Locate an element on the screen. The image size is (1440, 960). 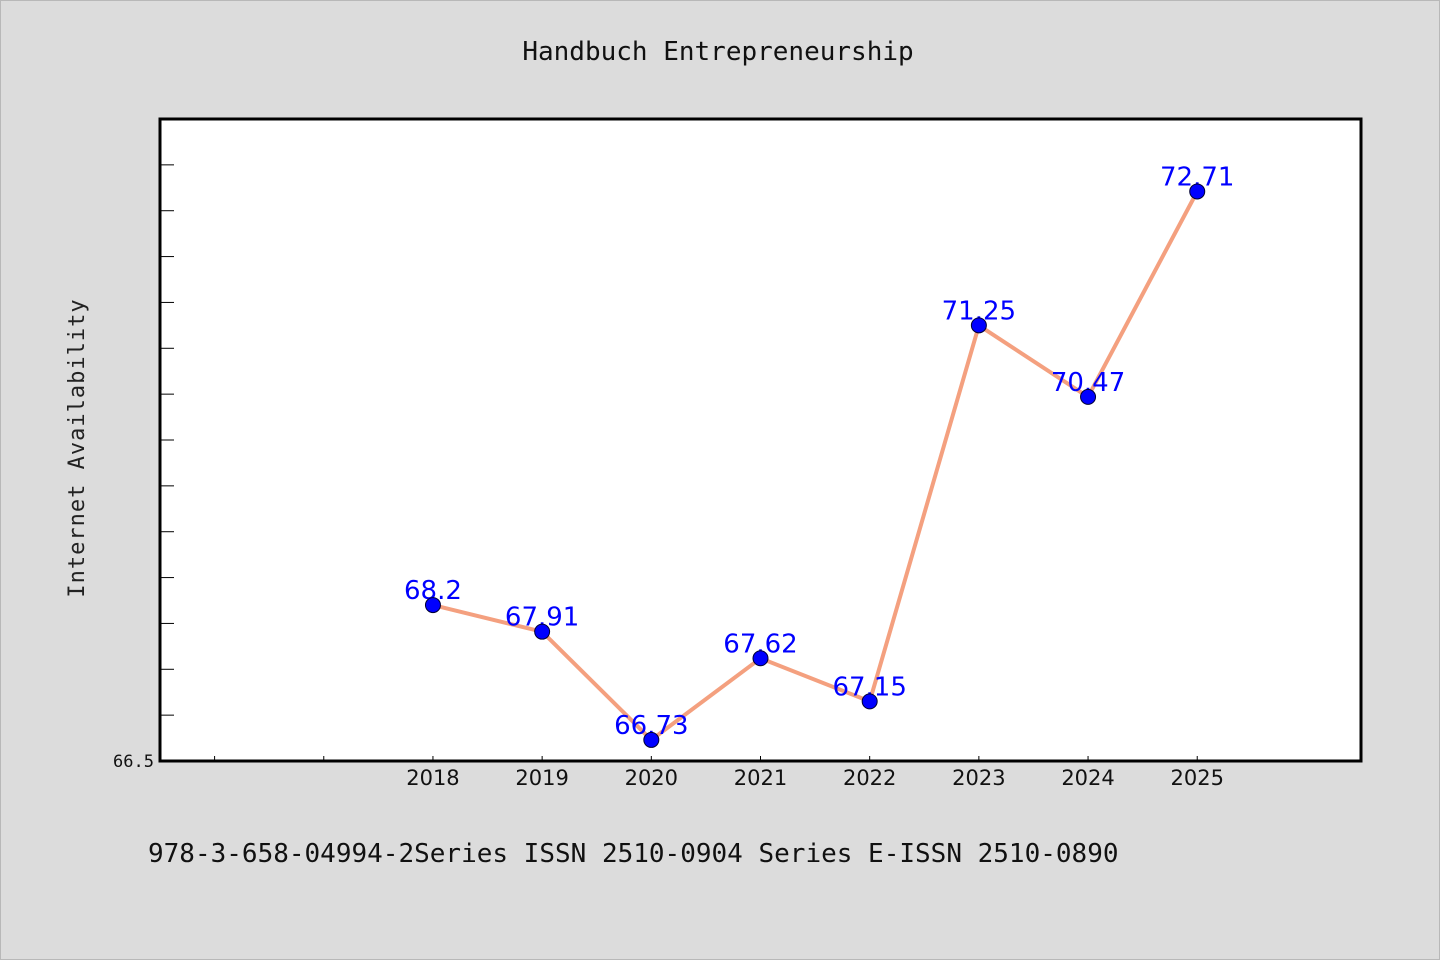
x-tick-label: 2024 is located at coordinates (1087, 778).